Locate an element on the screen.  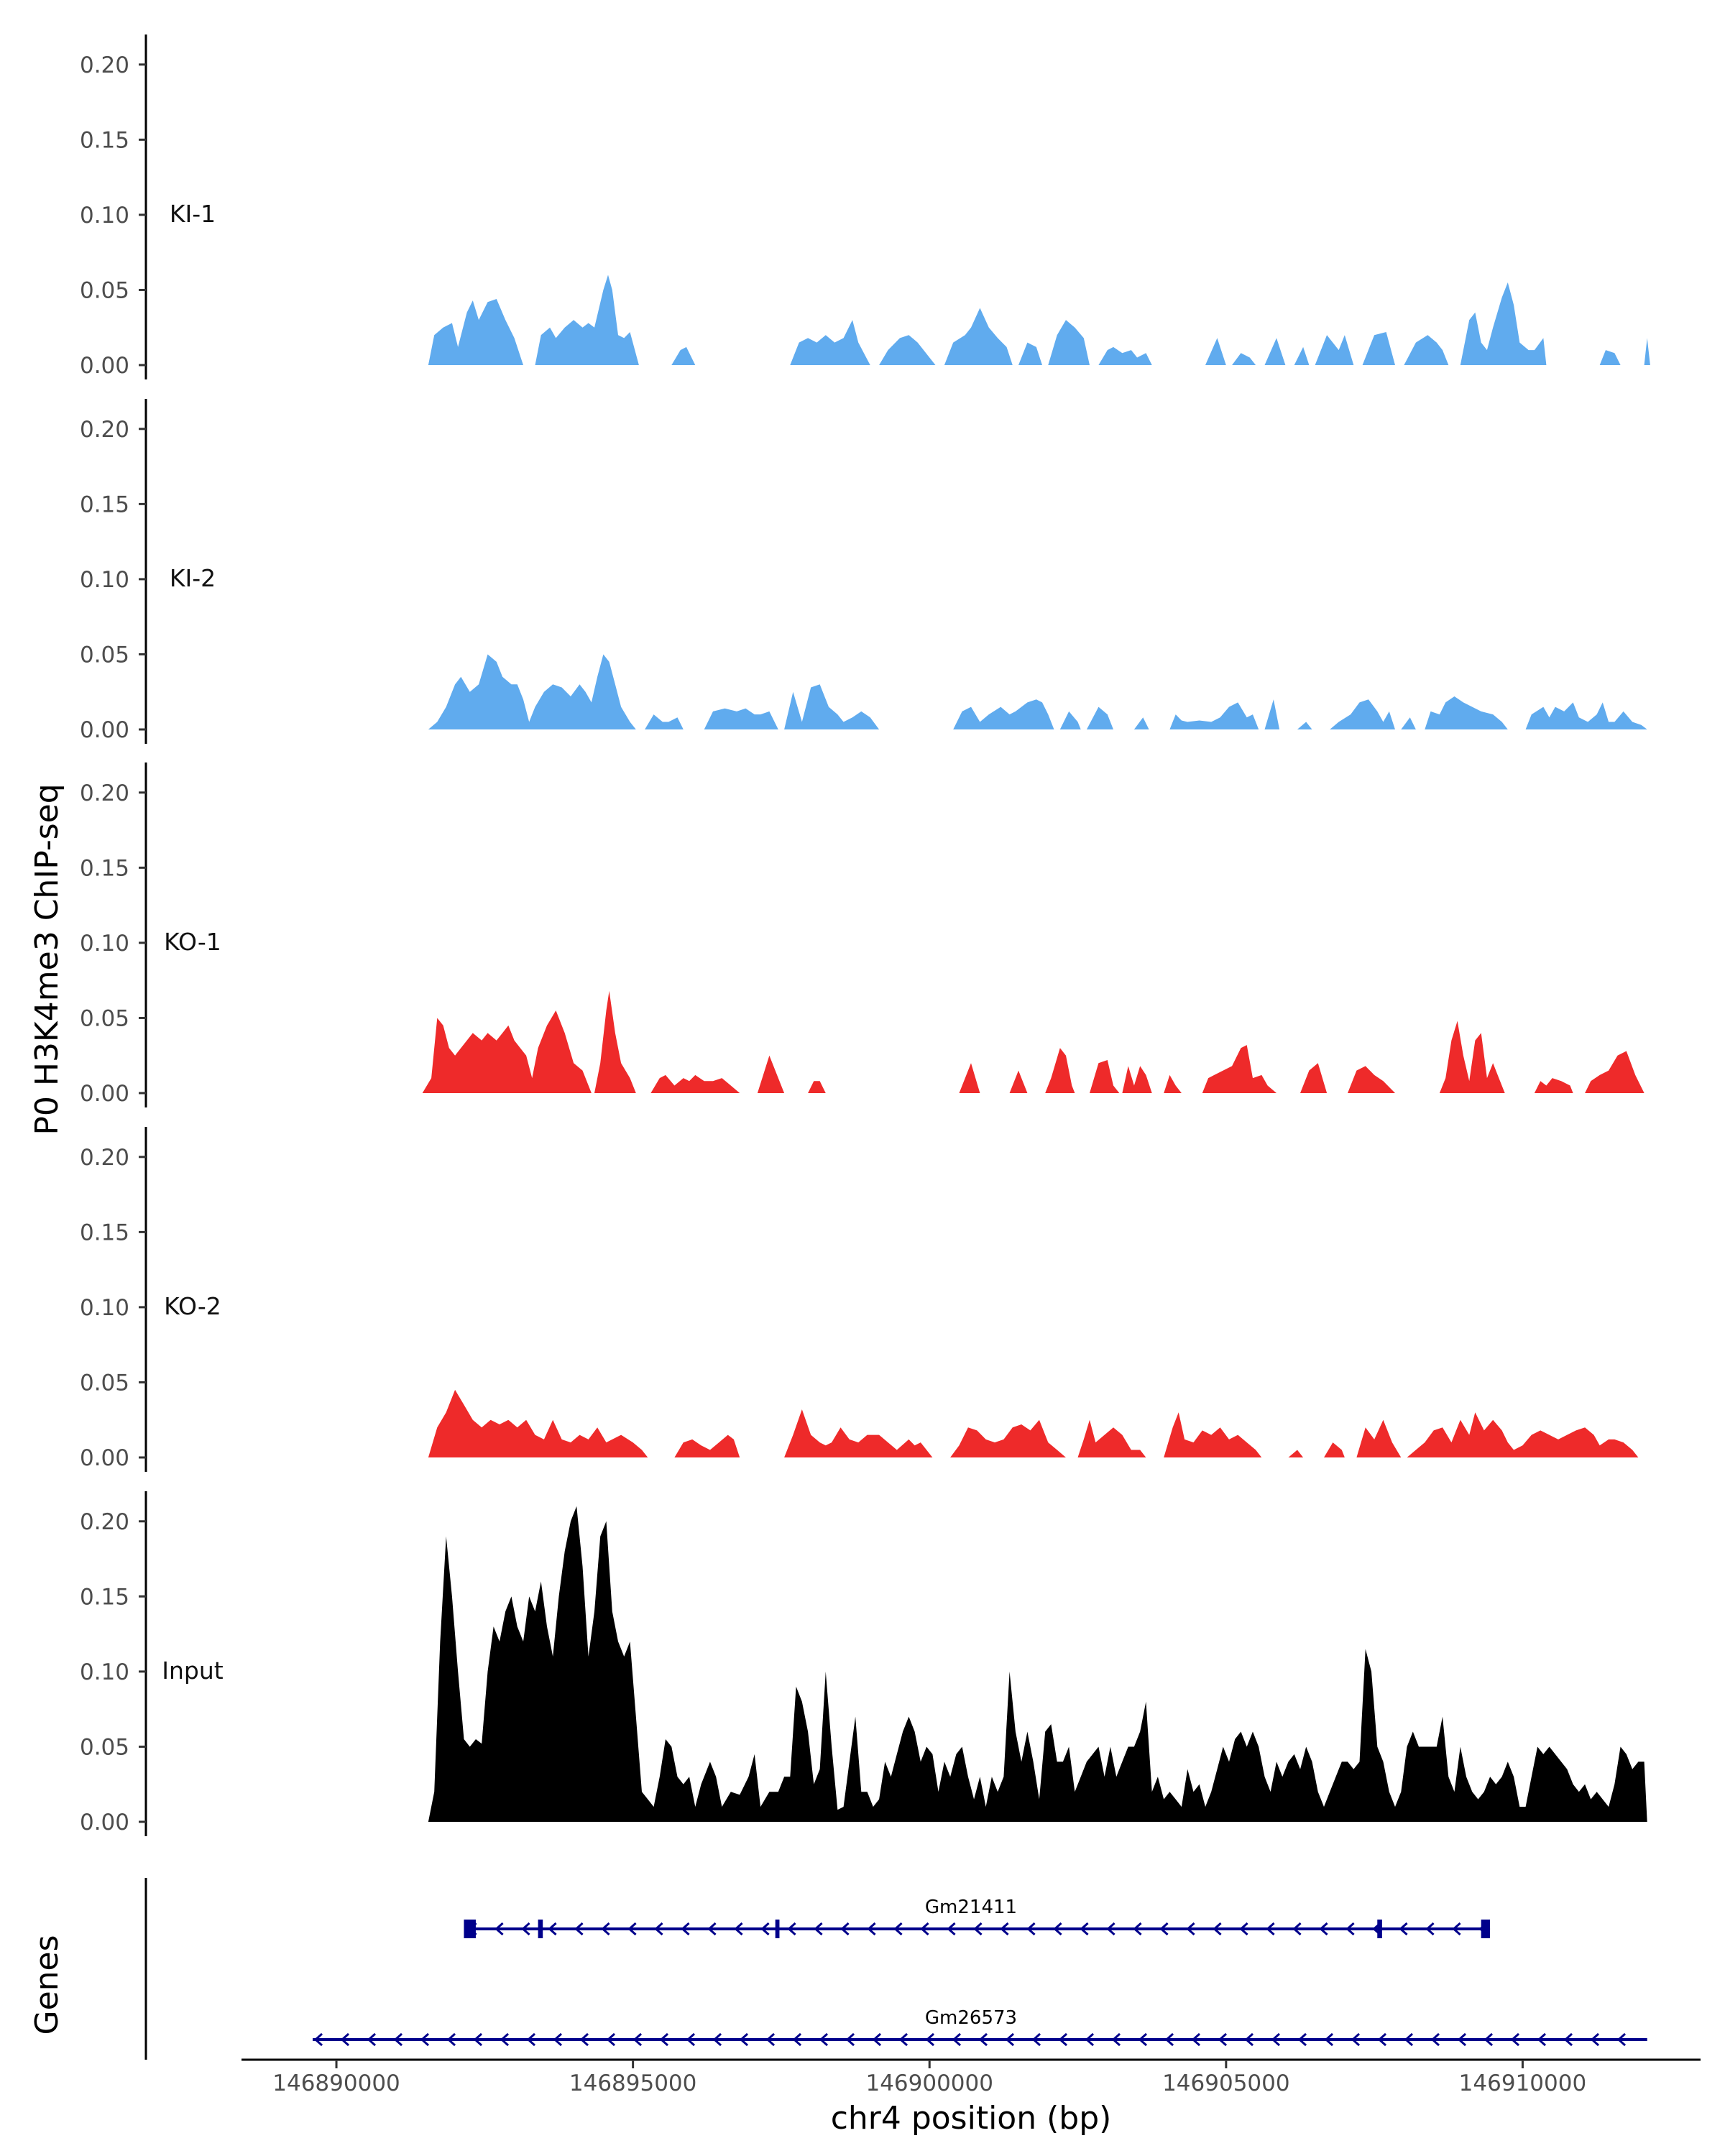
track-input: 0.00 0.05 0.10 0.15 0.20 Input is located at coordinates (863, 1664).